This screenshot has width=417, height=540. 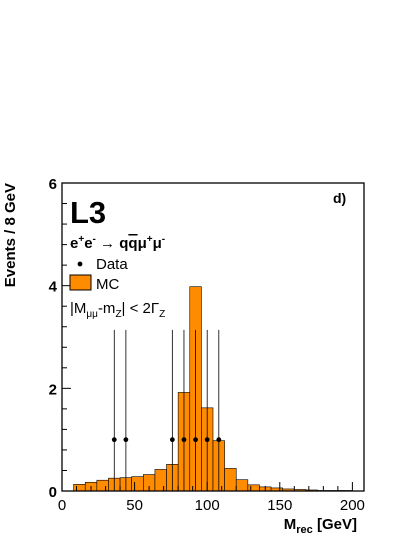 What do you see at coordinates (320, 526) in the screenshot?
I see `x-axis-label: Mrec [GeV]` at bounding box center [320, 526].